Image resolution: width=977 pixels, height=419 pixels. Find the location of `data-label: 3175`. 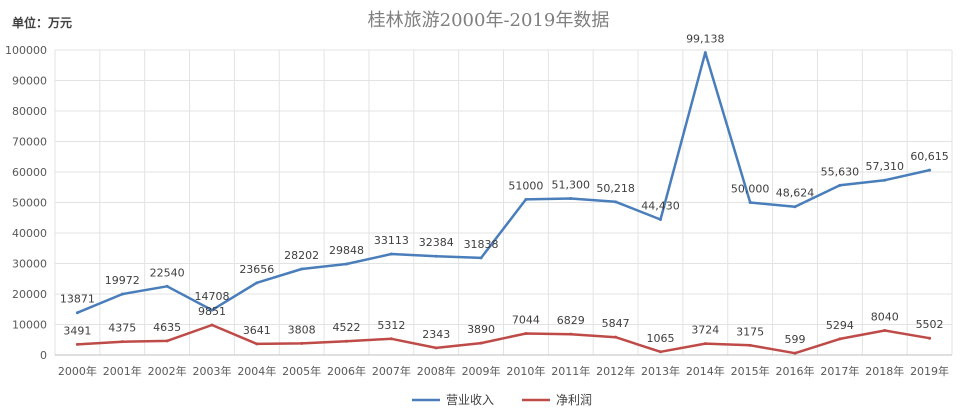

data-label: 3175 is located at coordinates (750, 331).